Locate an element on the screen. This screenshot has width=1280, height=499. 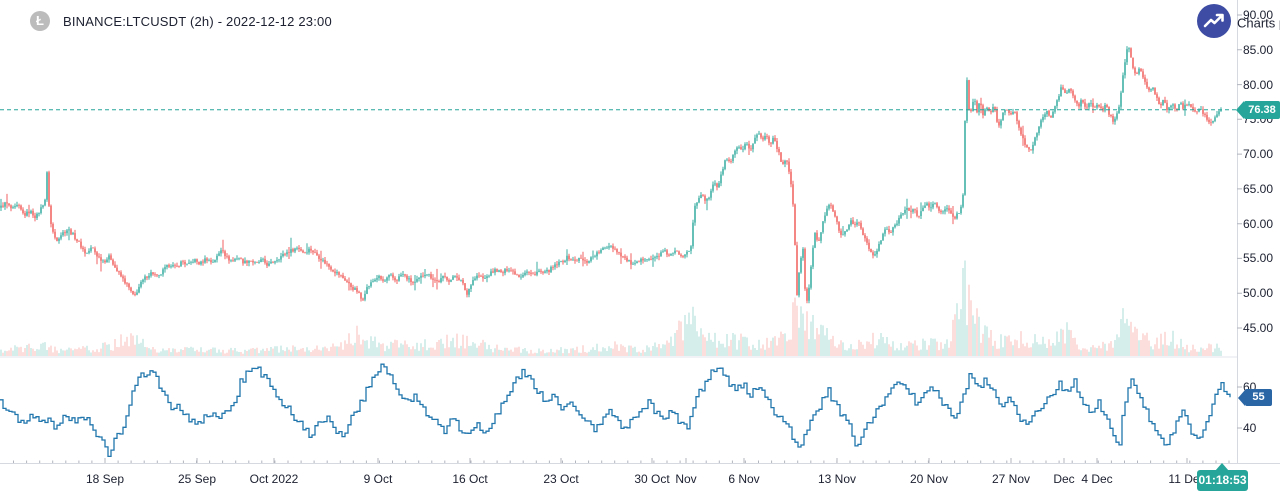
time-axis-label: 27 Nov is located at coordinates (1011, 479).